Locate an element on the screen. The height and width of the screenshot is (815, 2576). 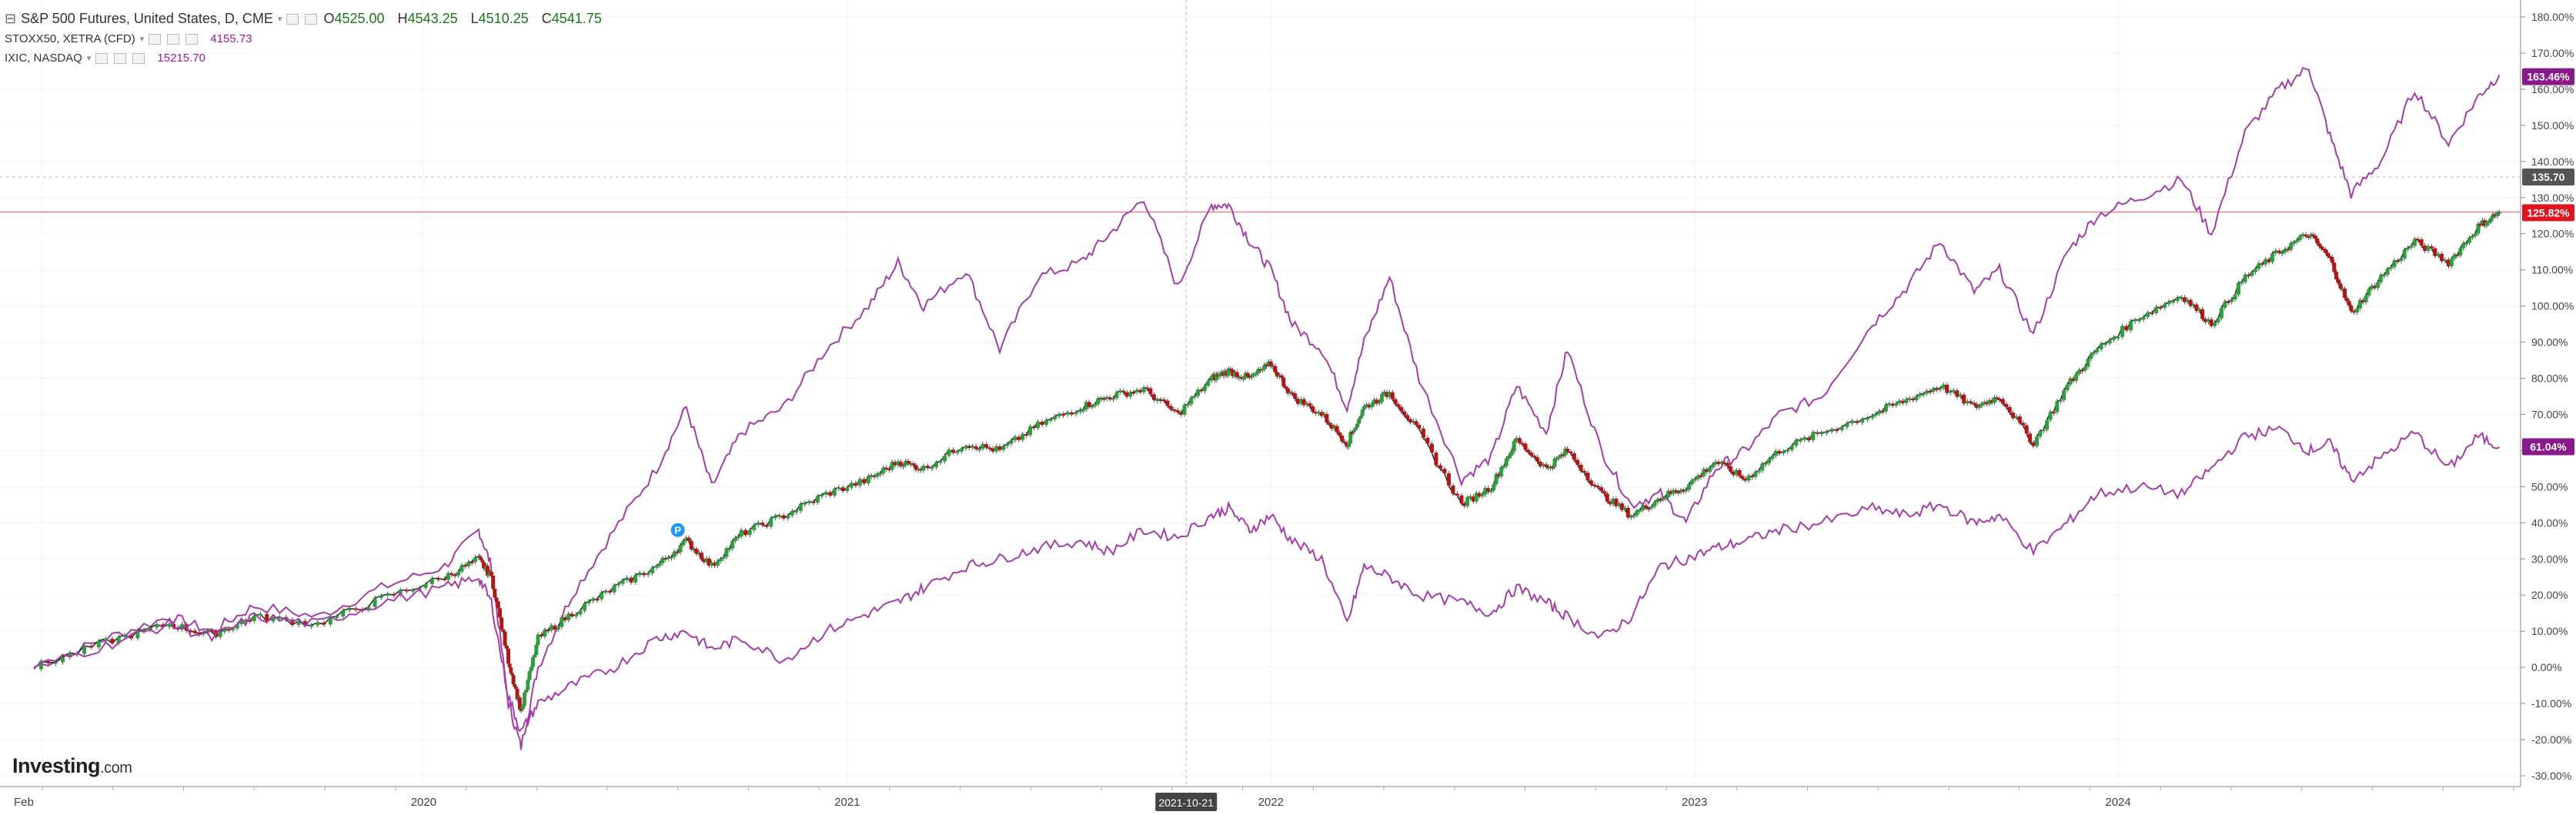
x-axis: Feb 2020 2021 2022 2023 2024 2021-10-21 is located at coordinates (1260, 798).